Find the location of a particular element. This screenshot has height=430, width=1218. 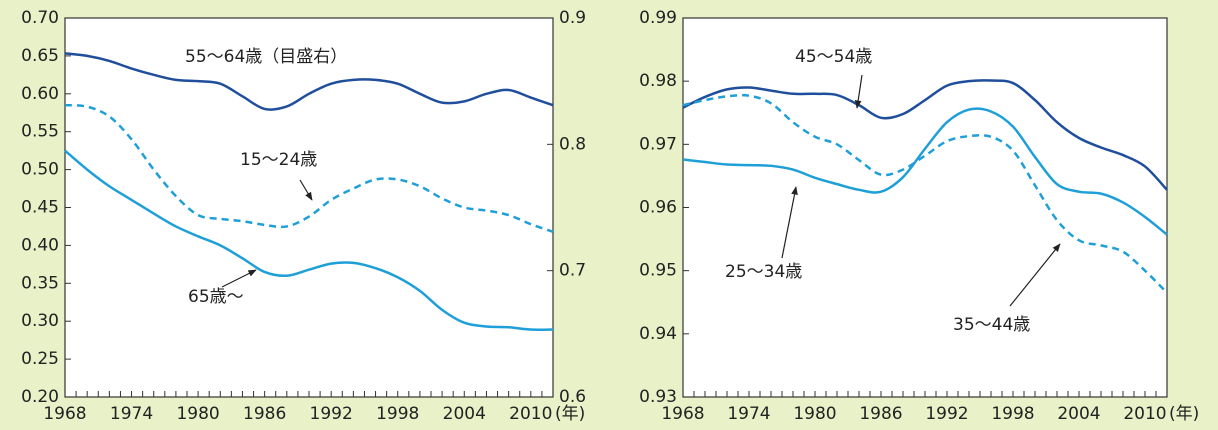

y2-tick-label: 0.9 is located at coordinates (572, 18).